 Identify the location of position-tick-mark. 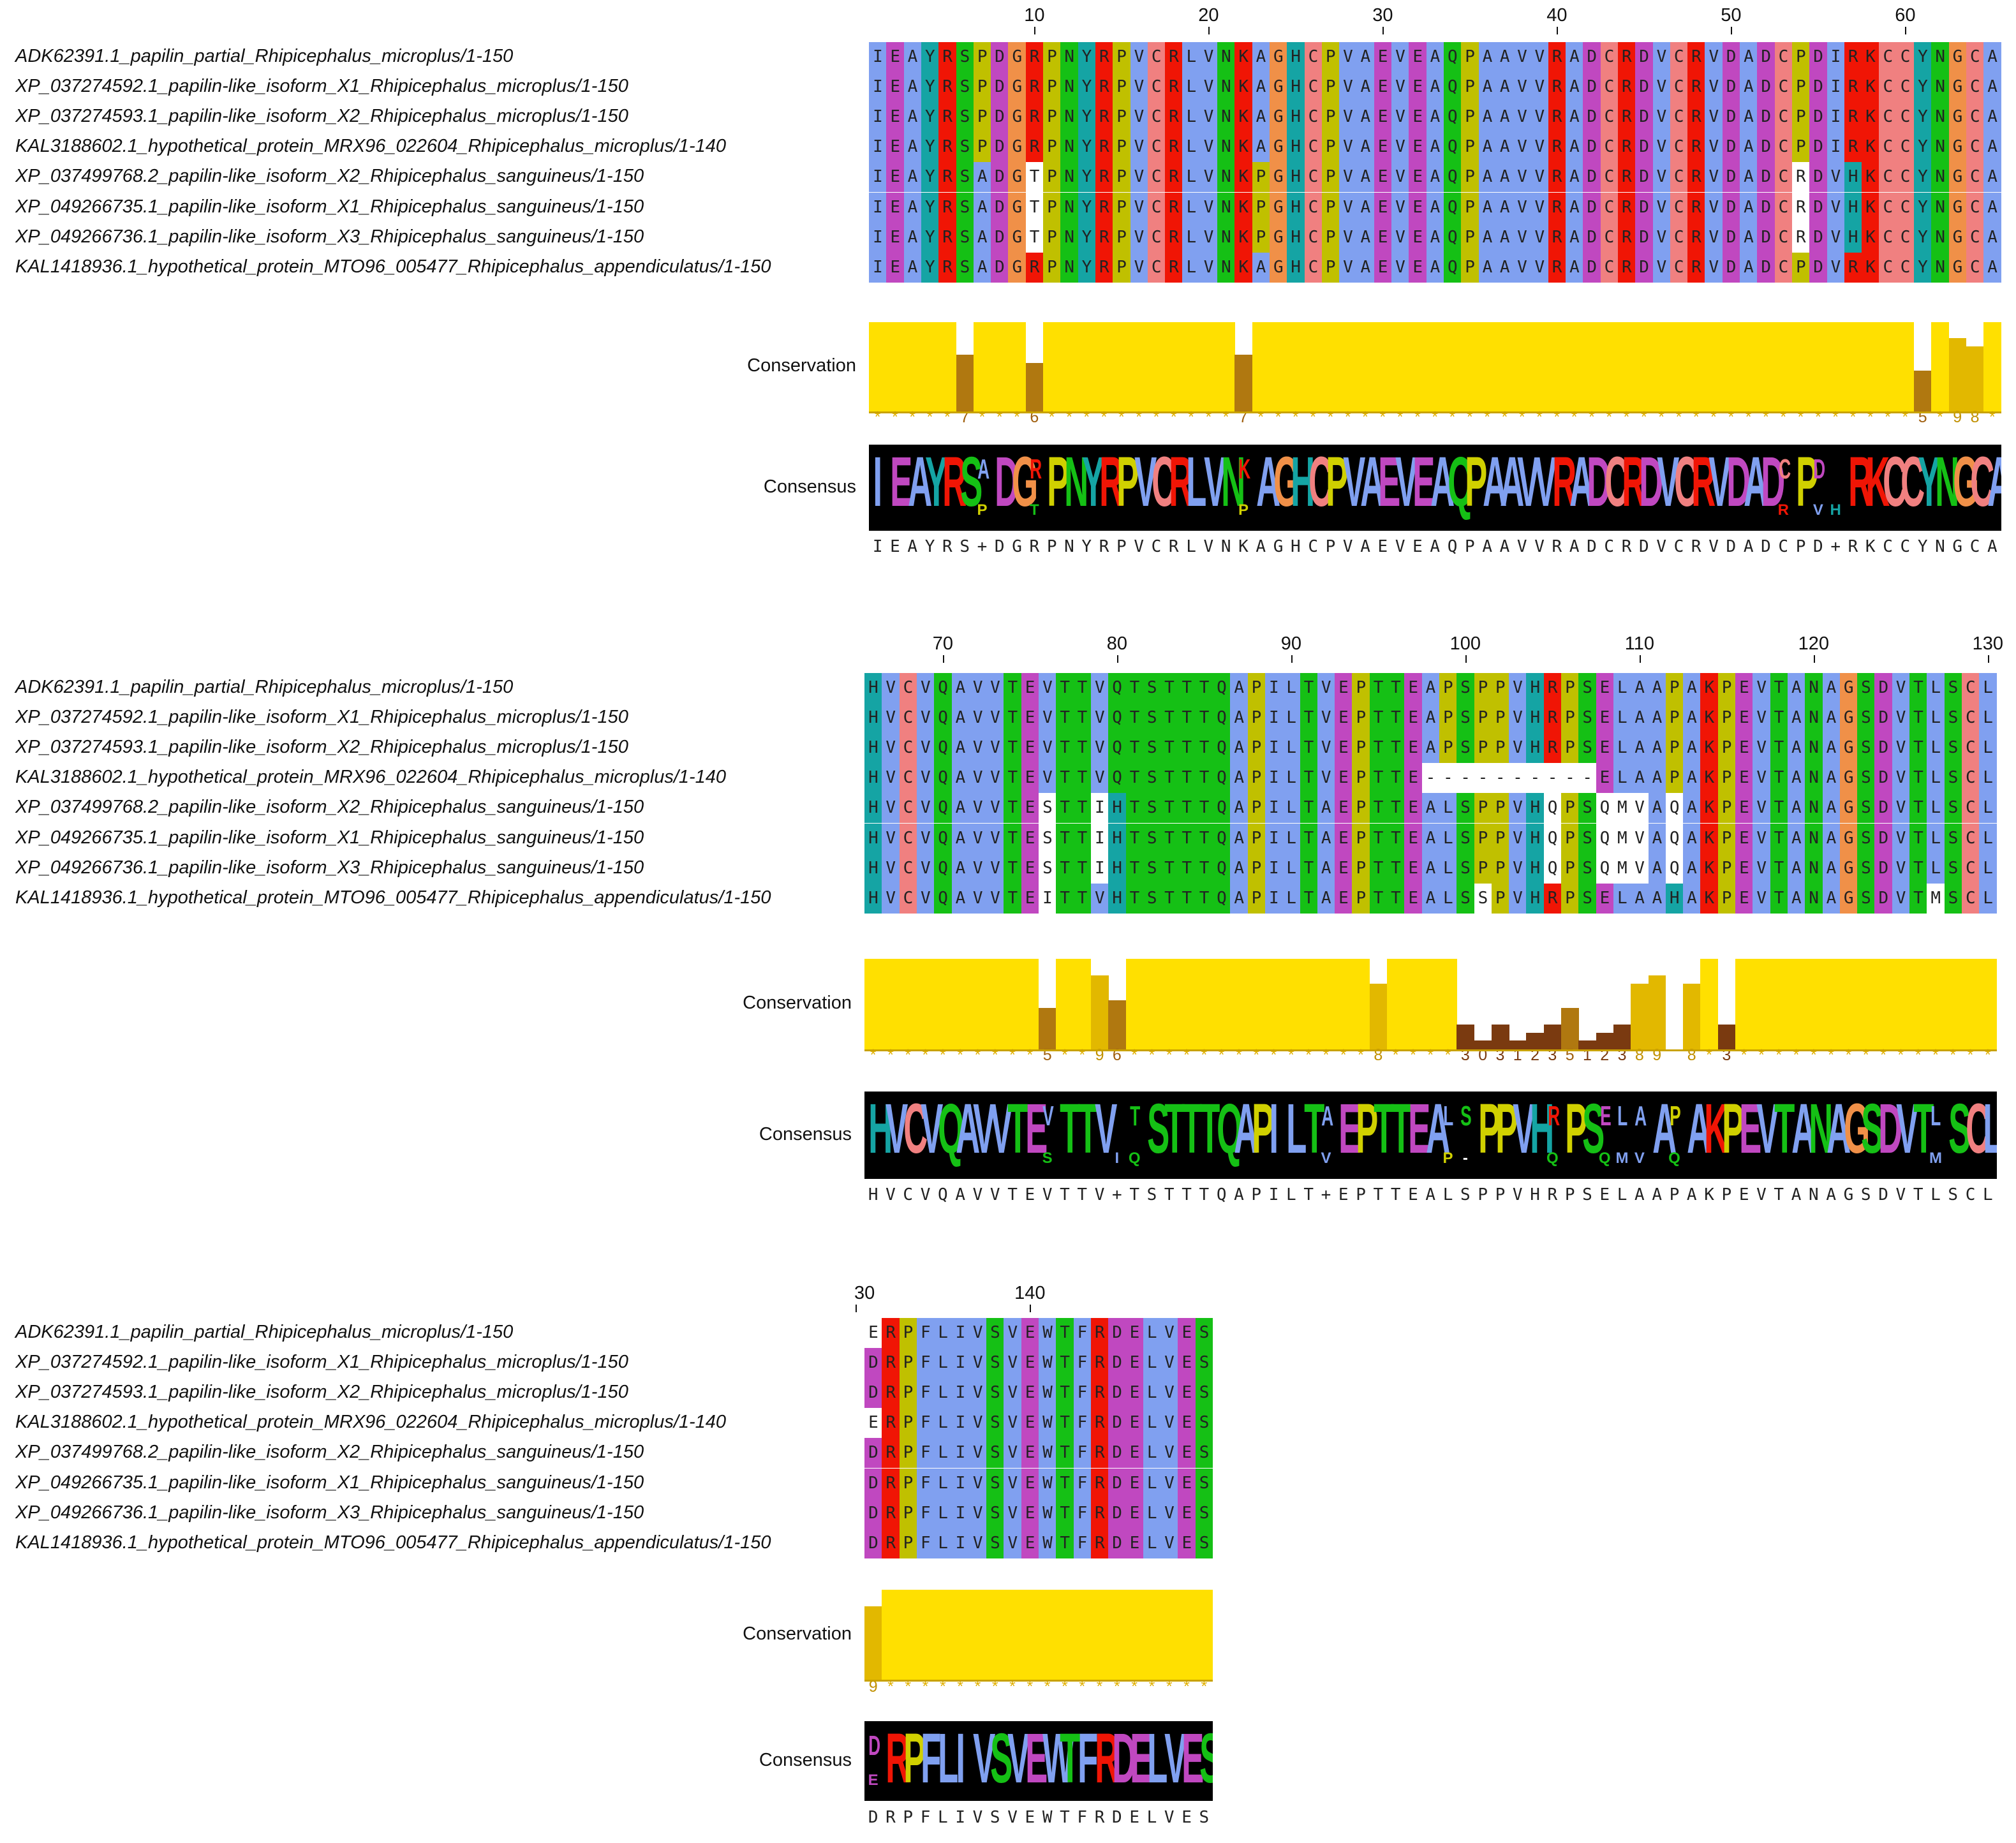
(1383, 30).